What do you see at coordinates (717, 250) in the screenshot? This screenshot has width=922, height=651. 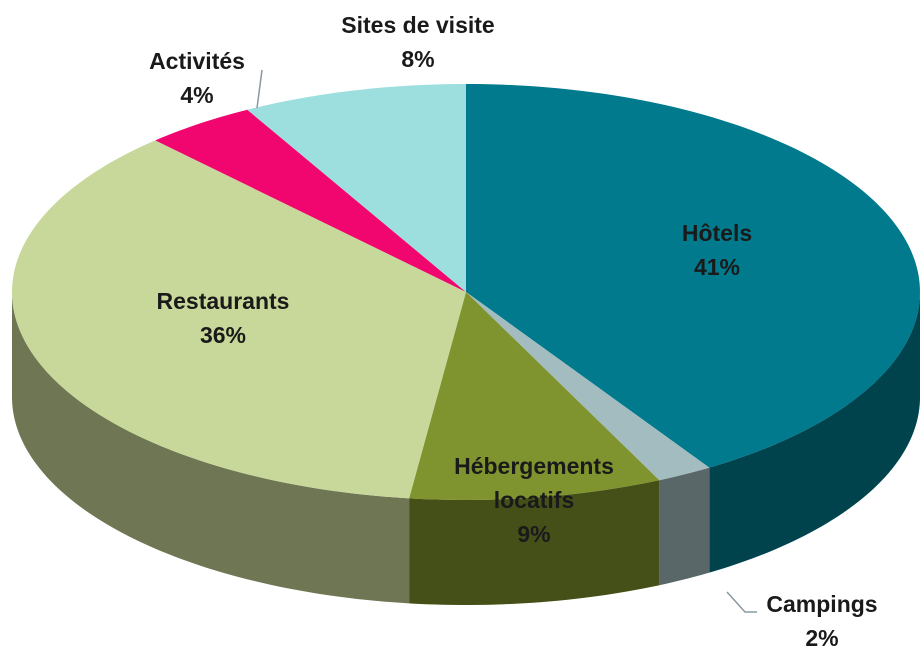 I see `slice-label: Hôtels 41%` at bounding box center [717, 250].